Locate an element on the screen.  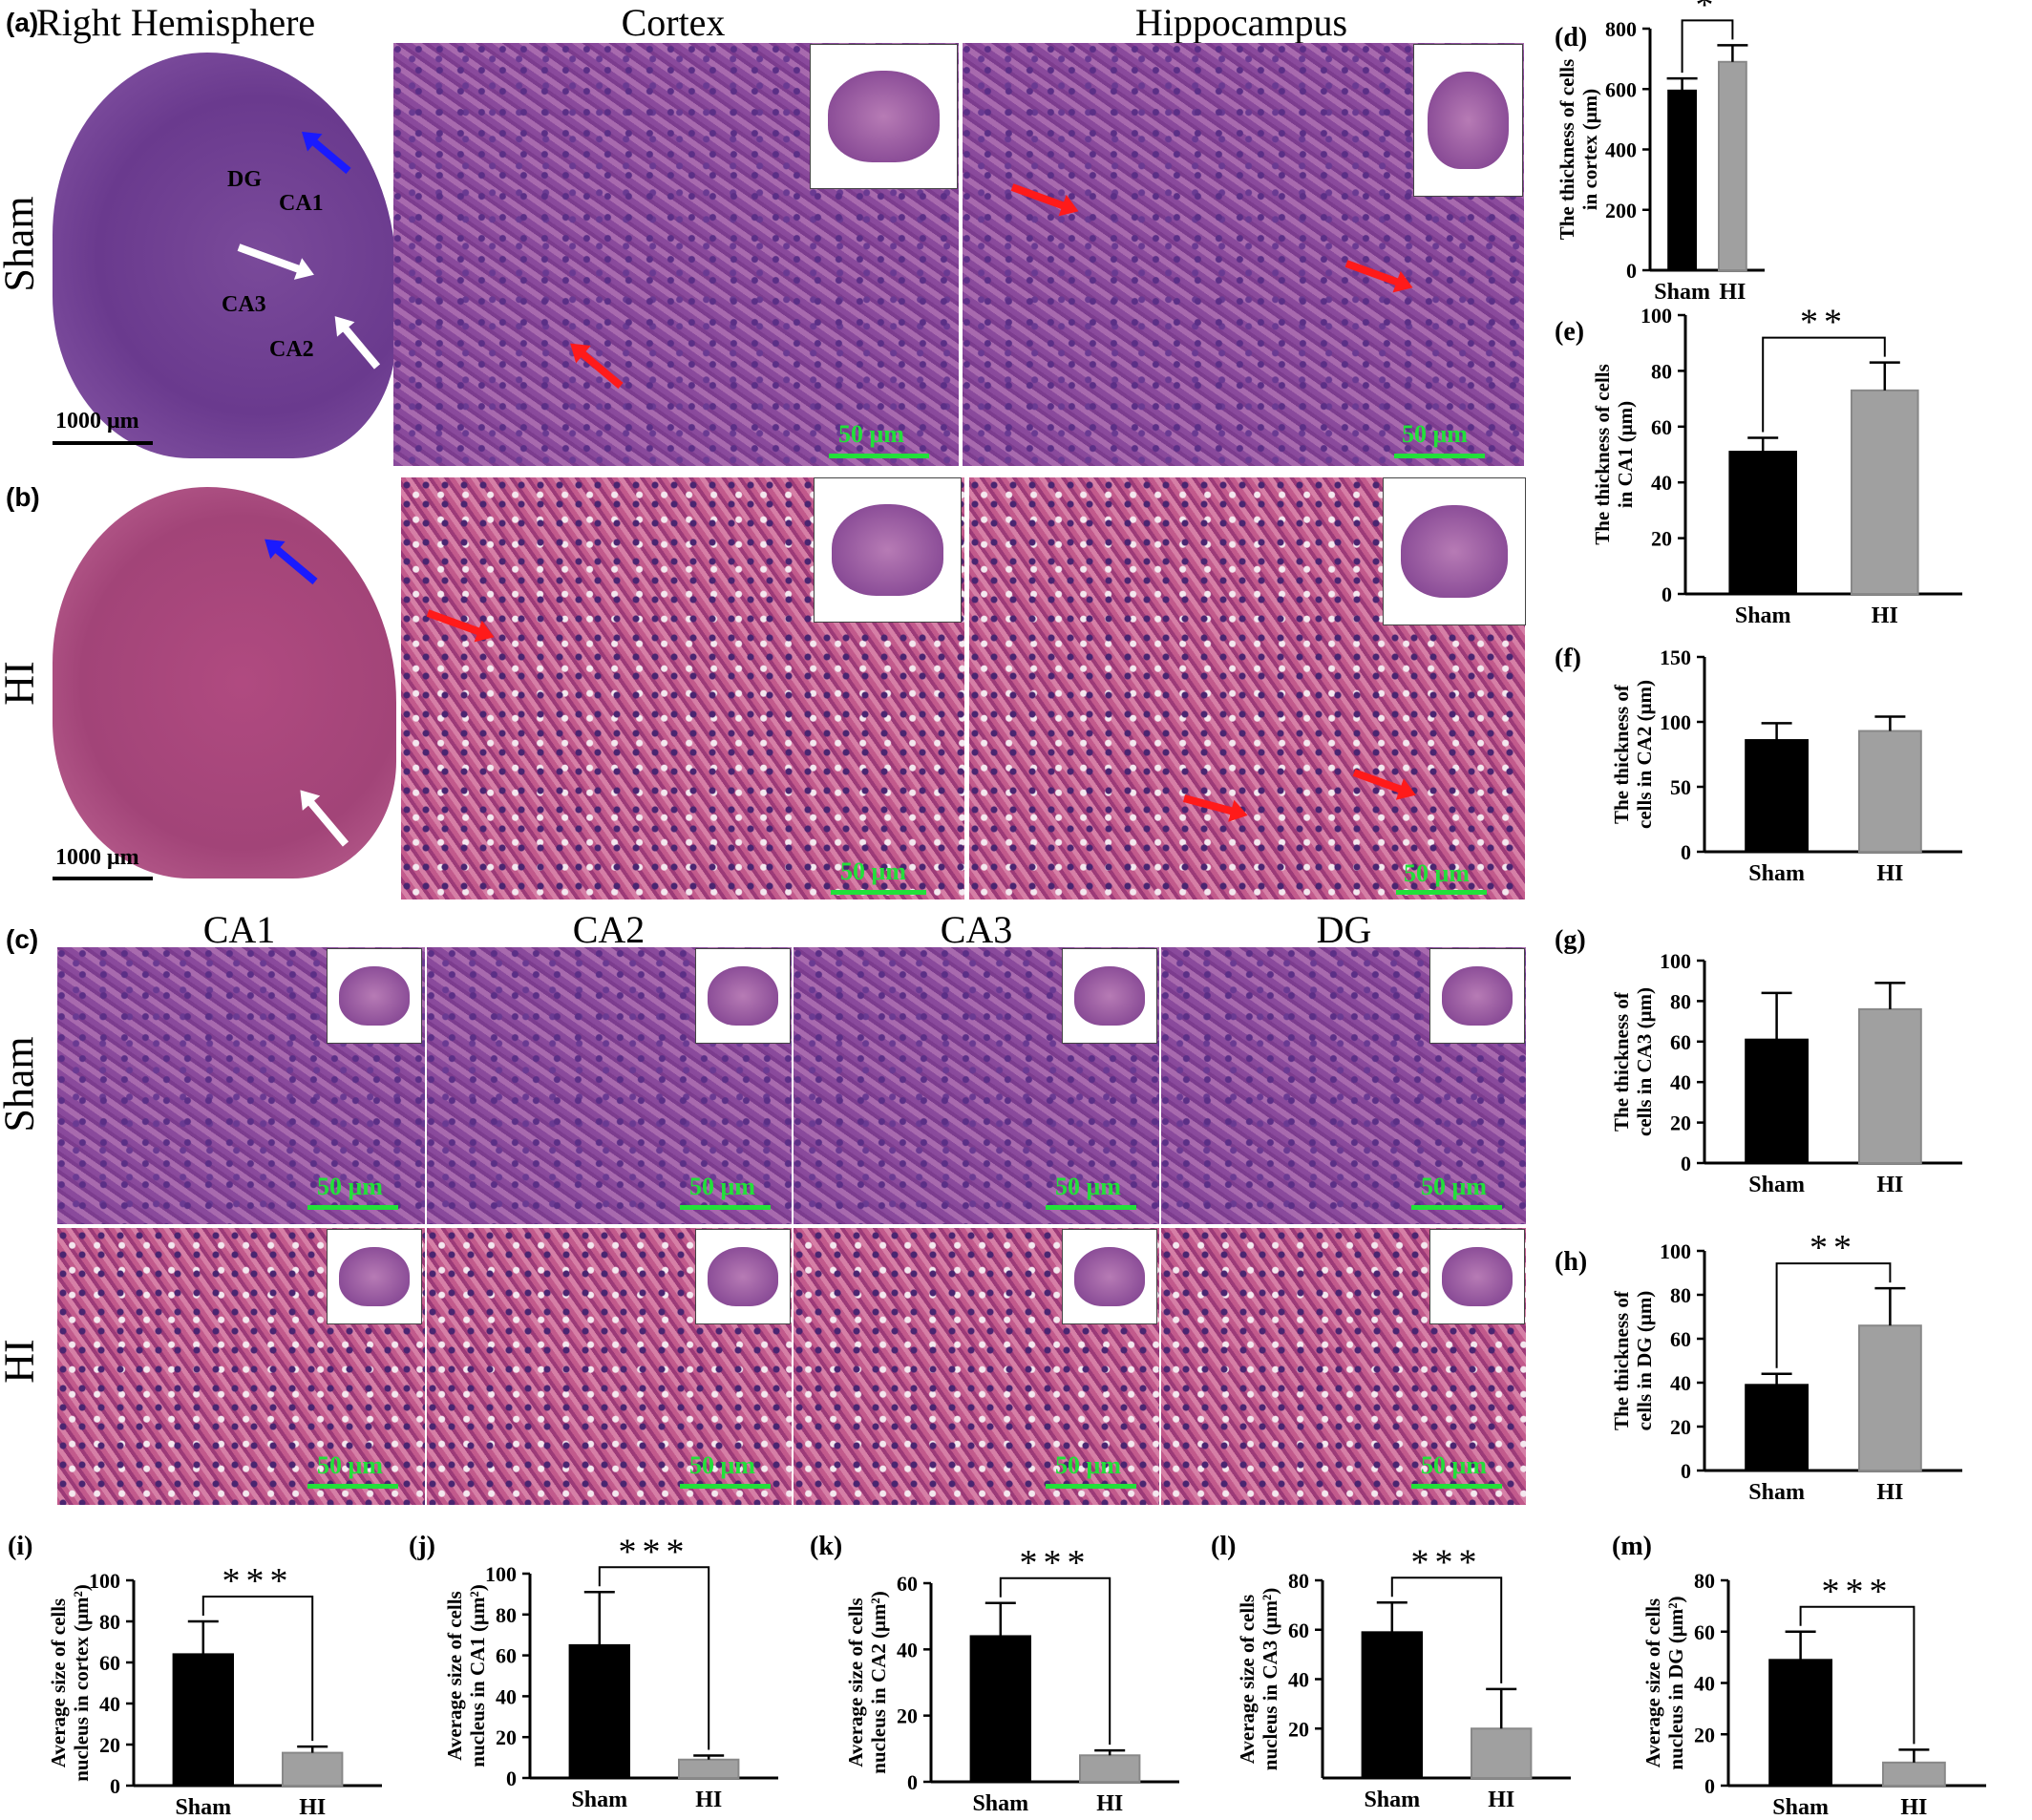
col-title-ca2: CA2 is located at coordinates (609, 929).